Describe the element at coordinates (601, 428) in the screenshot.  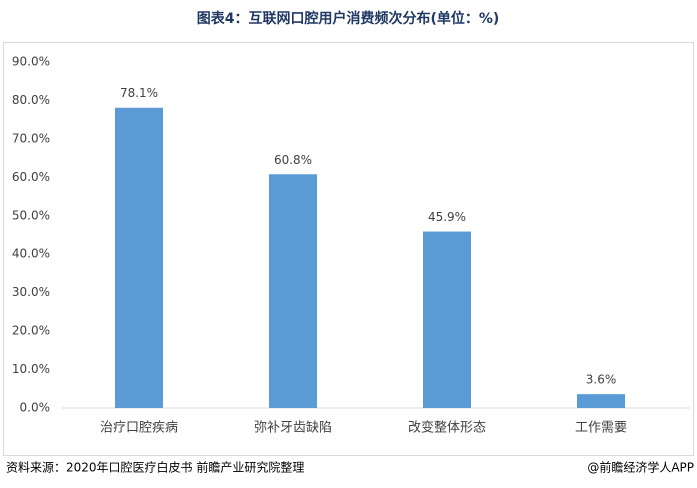
I see `x-tick-label: 工作需要` at that location.